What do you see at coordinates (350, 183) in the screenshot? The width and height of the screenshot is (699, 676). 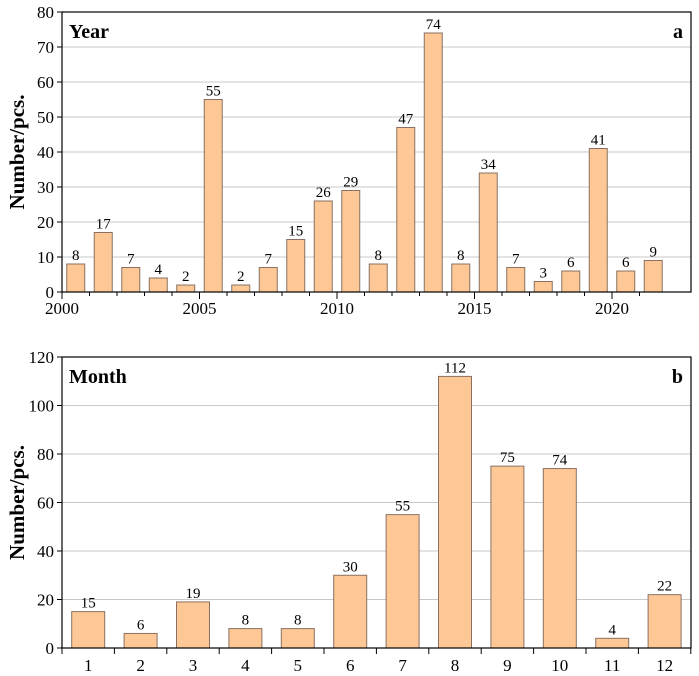 I see `data-label: 29` at bounding box center [350, 183].